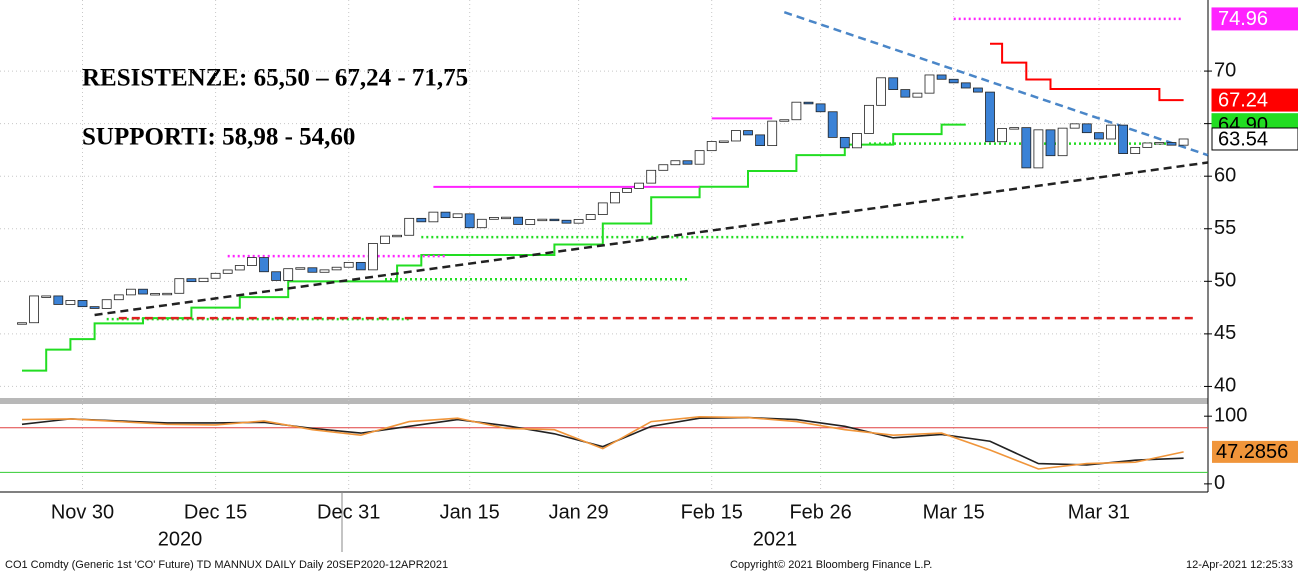 This screenshot has height=573, width=1298. I want to click on value-tag-label: 47.2856, so click(1252, 452).